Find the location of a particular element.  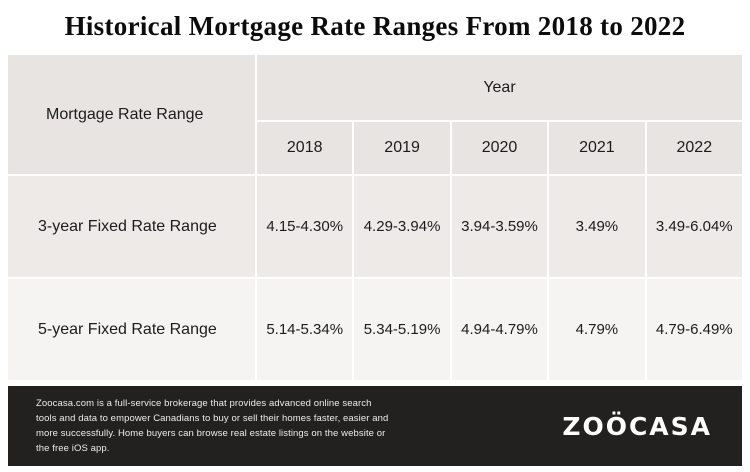

rate-cell: 4.15-4.30% is located at coordinates (305, 226).